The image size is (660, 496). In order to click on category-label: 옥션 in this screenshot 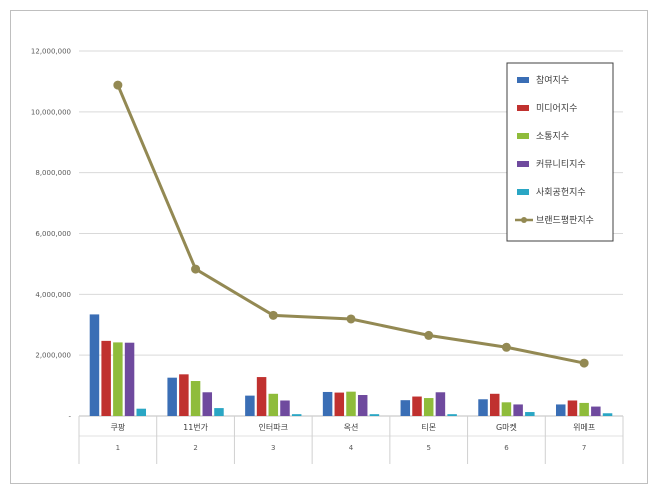, I will do `click(351, 427)`.